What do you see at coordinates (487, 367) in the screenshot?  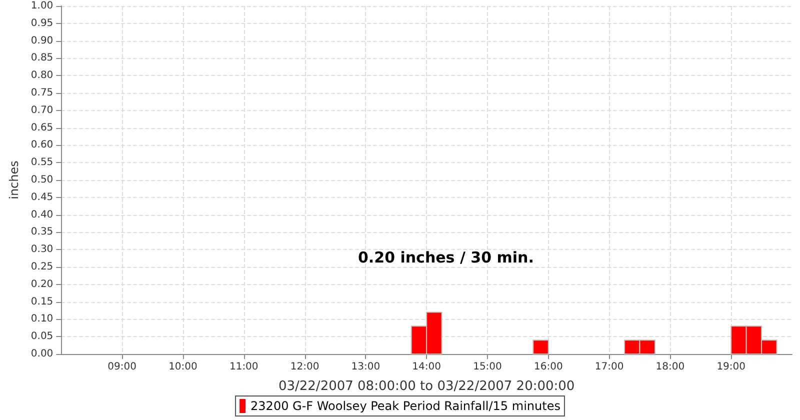 I see `x-tick-label: 15:00` at bounding box center [487, 367].